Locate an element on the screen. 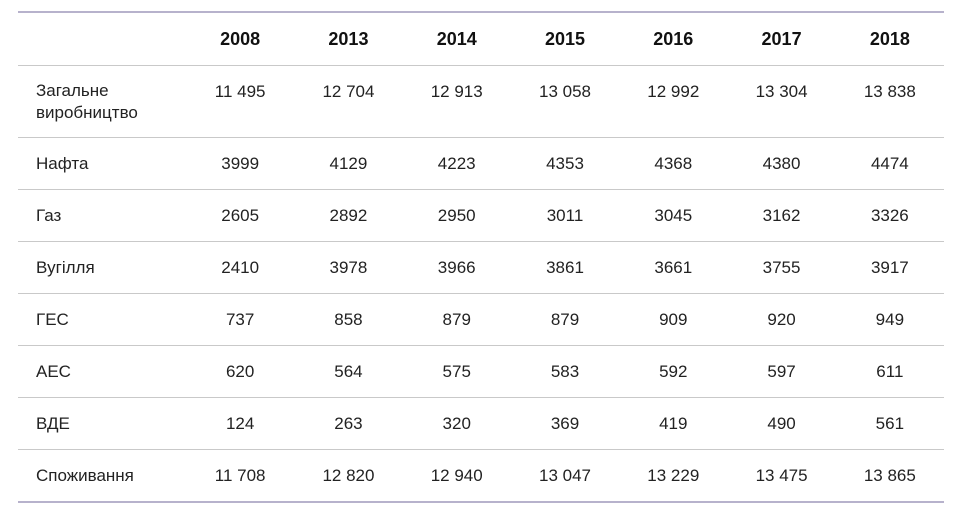  table-cell: 949 is located at coordinates (889, 319).